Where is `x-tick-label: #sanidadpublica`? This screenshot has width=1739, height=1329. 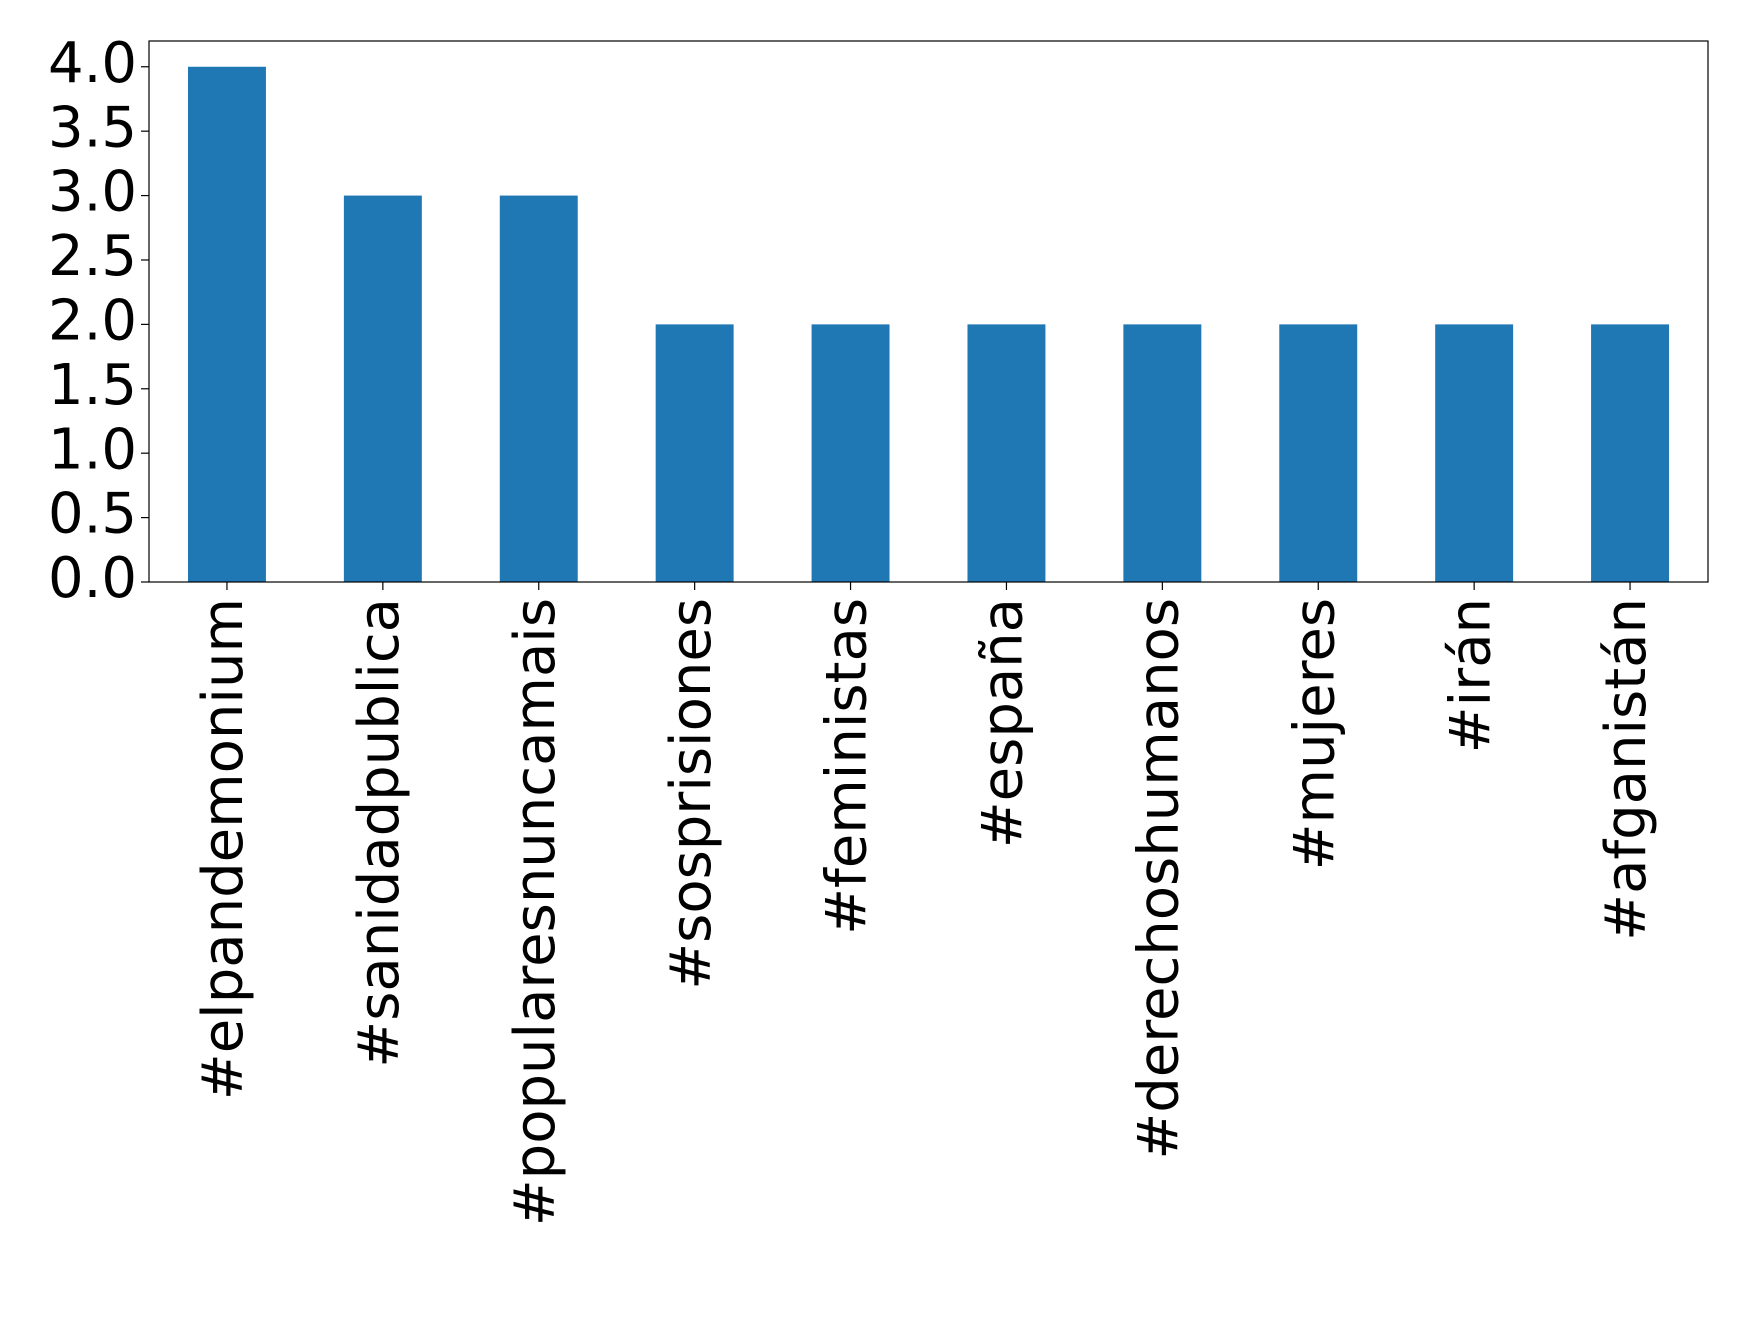
x-tick-label: #sanidadpublica is located at coordinates (379, 833).